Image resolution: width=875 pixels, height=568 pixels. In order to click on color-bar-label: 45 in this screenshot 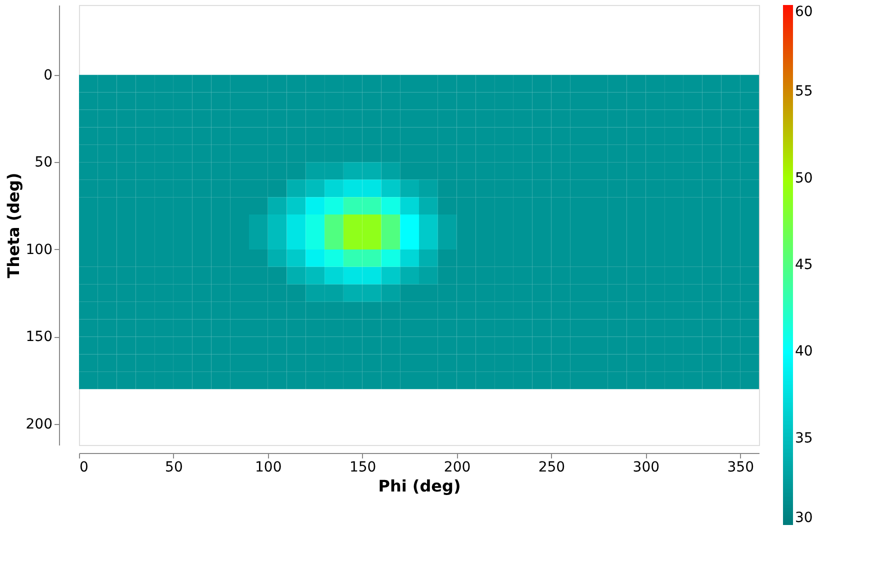, I will do `click(804, 265)`.